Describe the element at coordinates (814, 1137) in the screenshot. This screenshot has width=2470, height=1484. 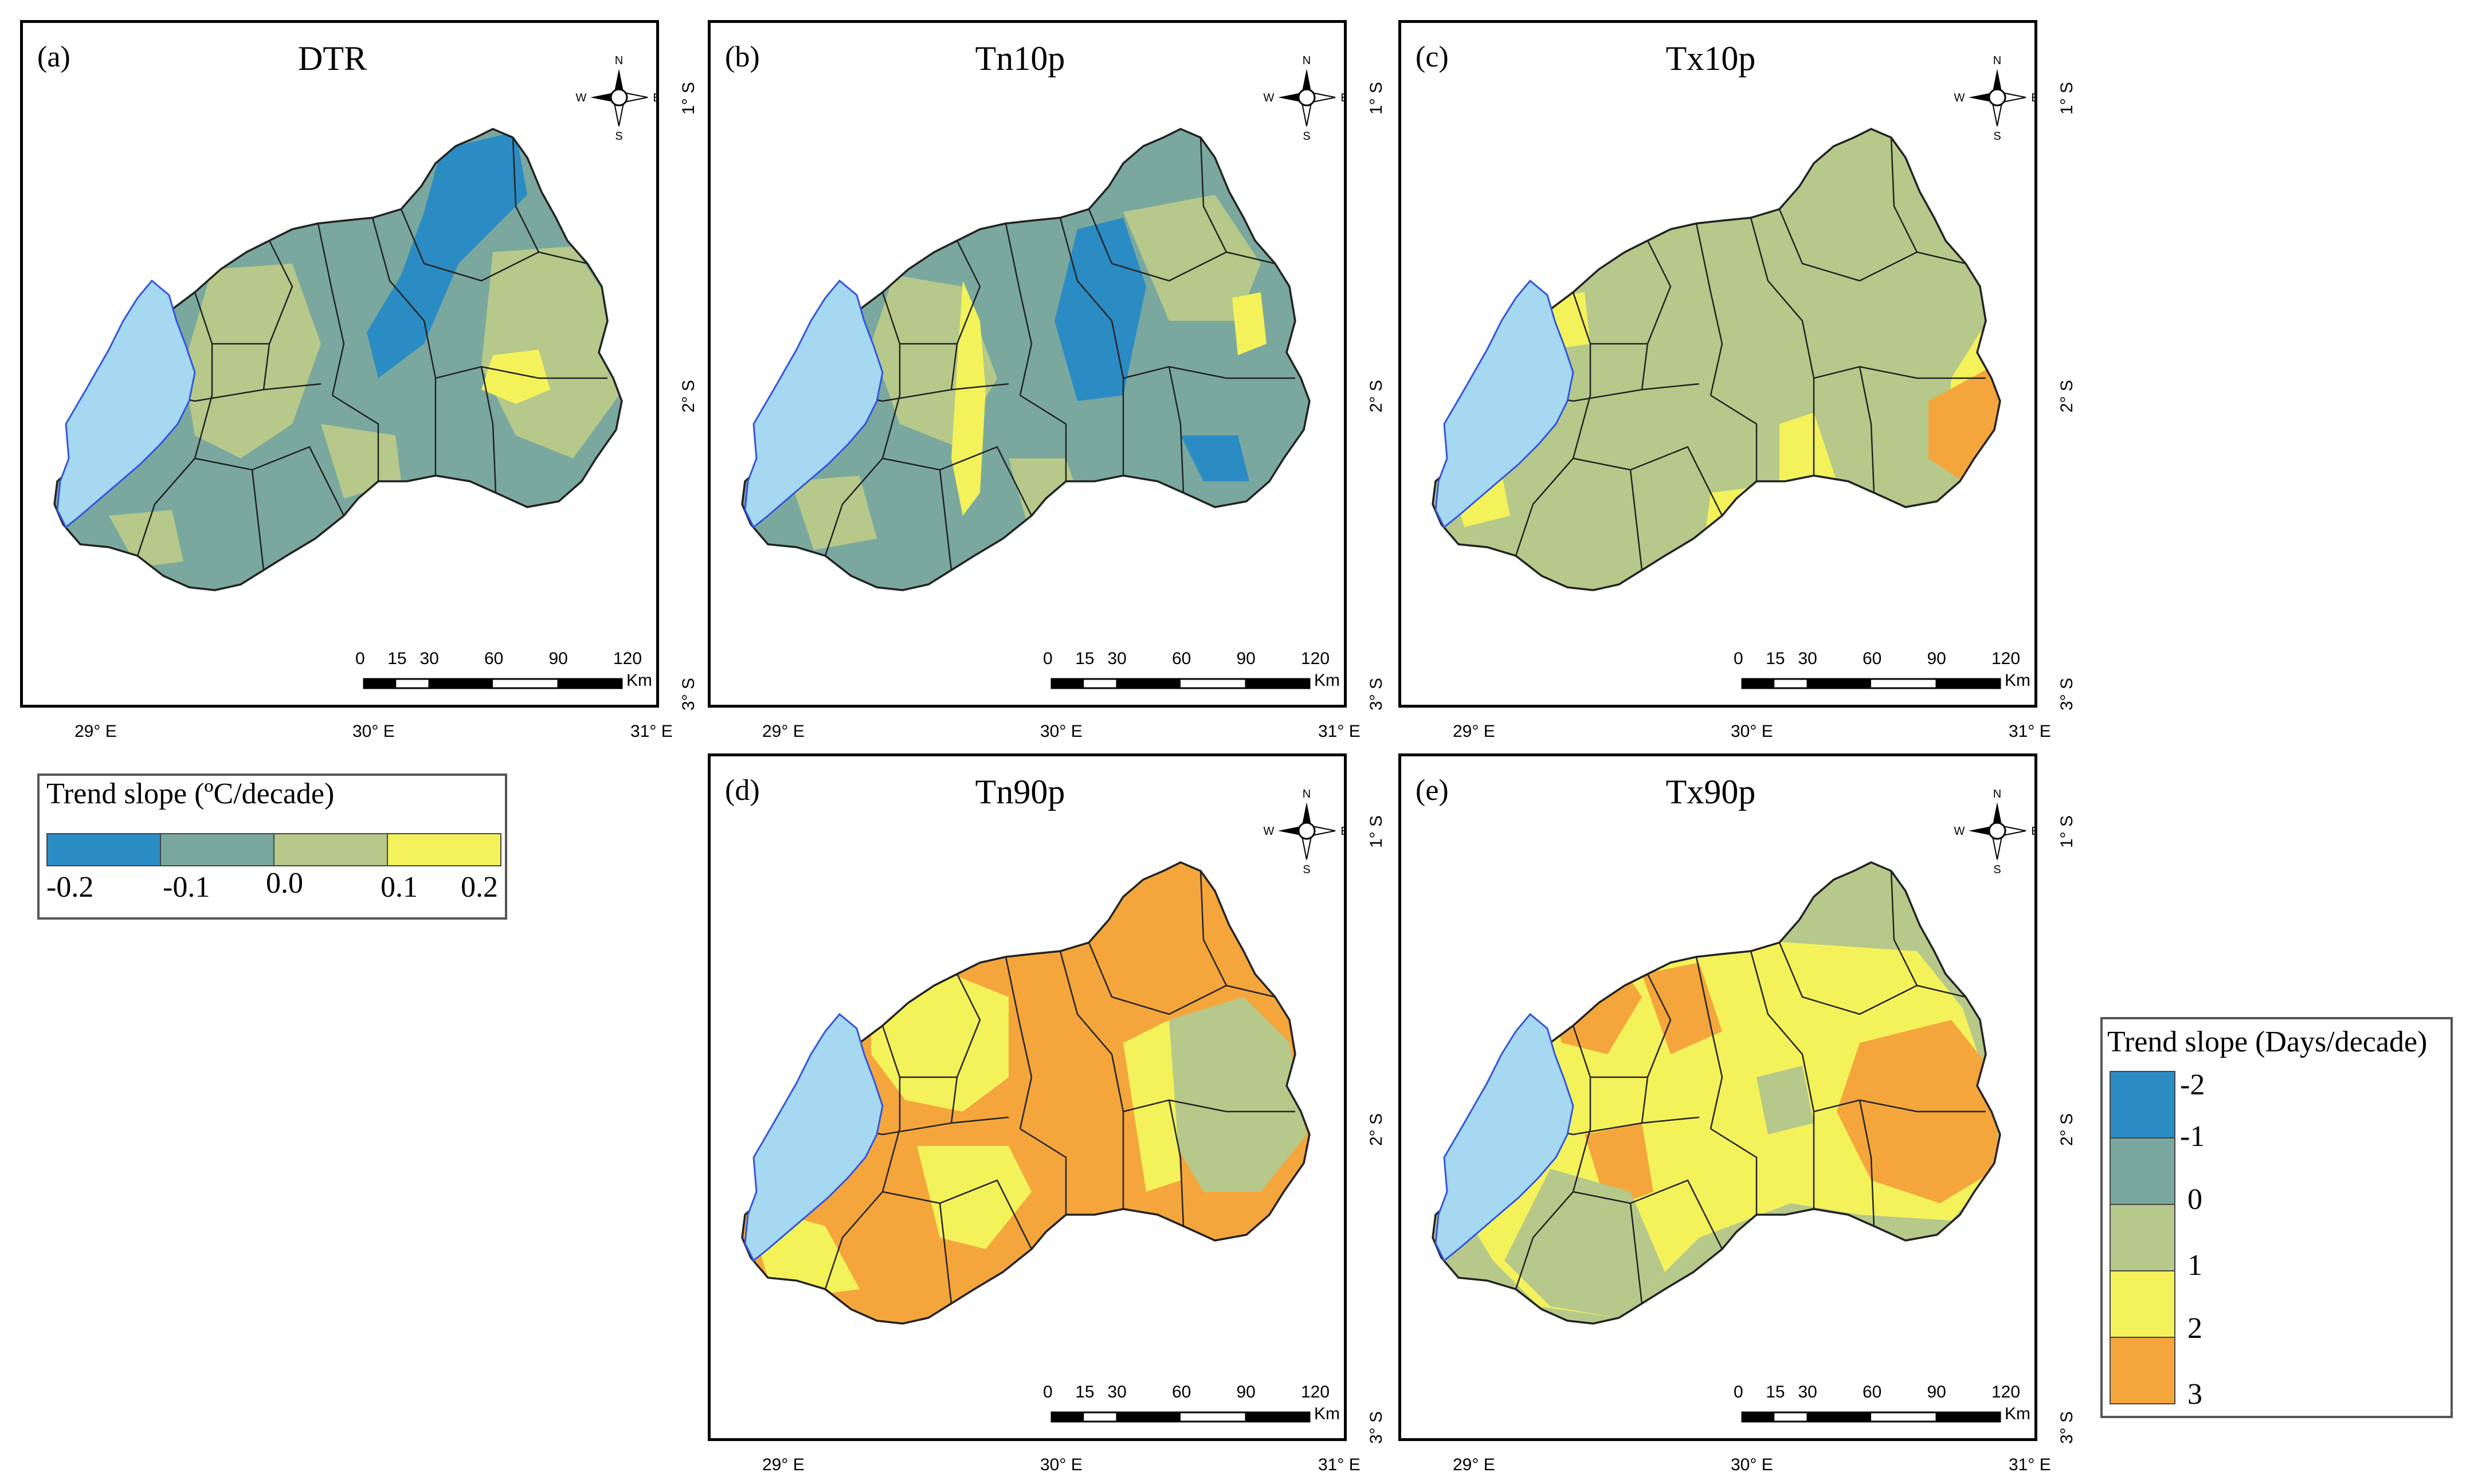
I see `lake-kivu` at that location.